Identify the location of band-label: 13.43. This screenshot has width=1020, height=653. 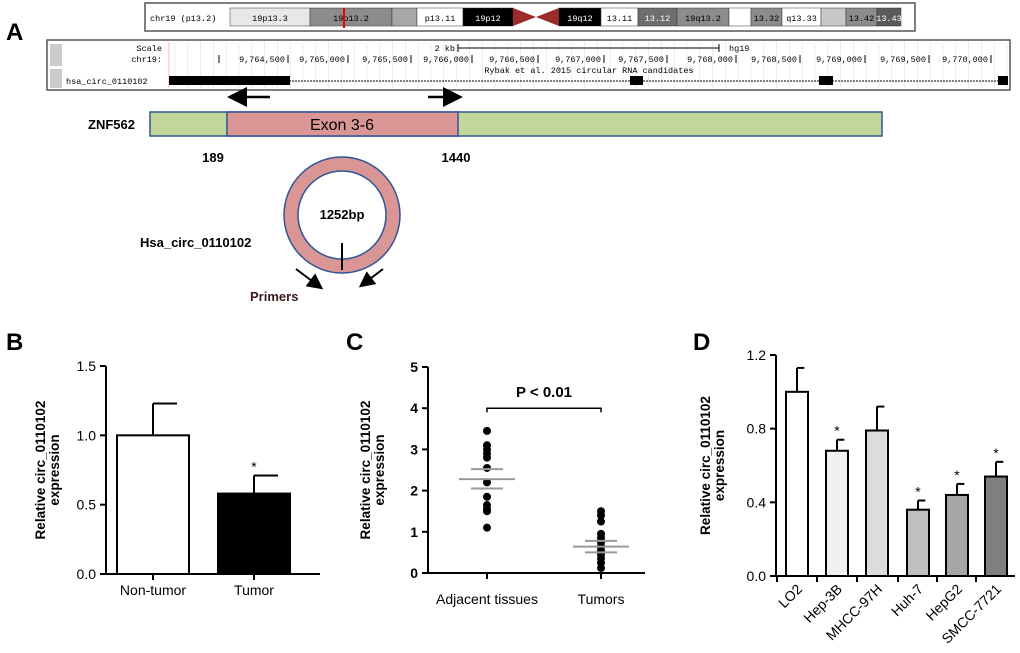
(889, 19).